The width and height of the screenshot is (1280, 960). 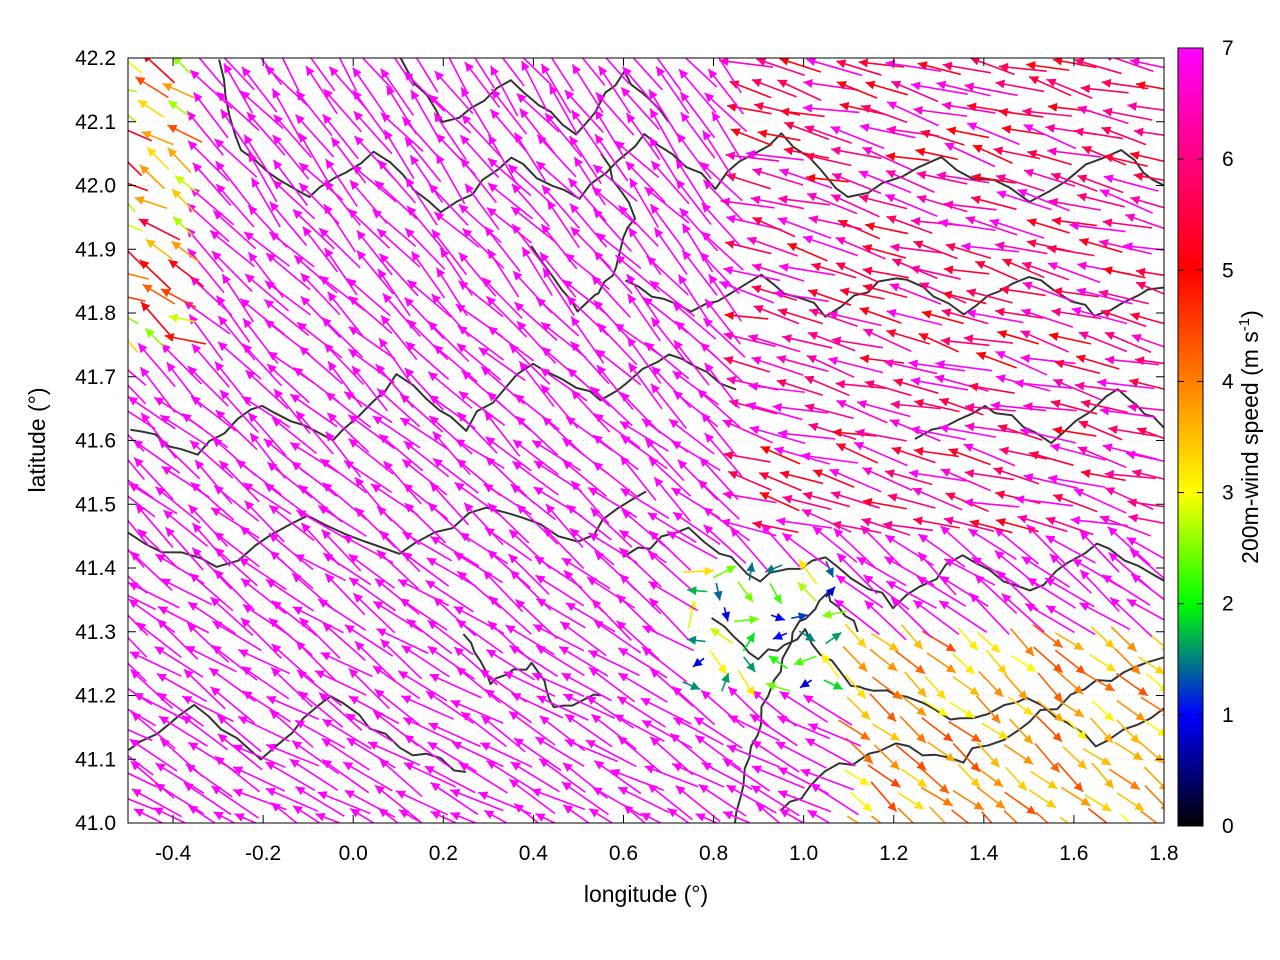 I want to click on colorbar-tick-label: 0, so click(x=1228, y=826).